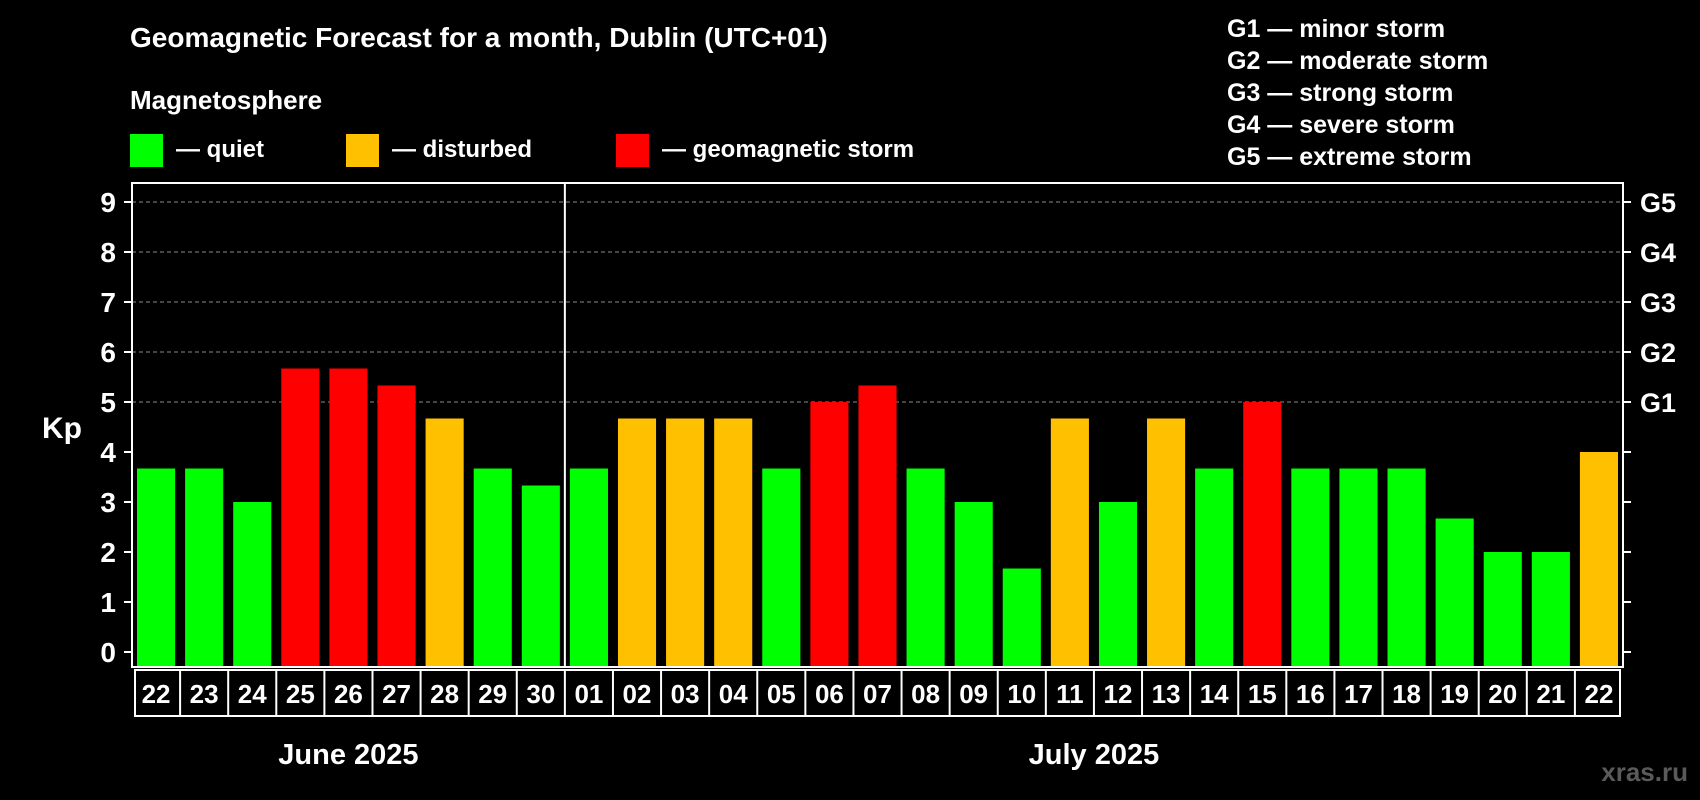  Describe the element at coordinates (1406, 694) in the screenshot. I see `date-label: 18` at that location.